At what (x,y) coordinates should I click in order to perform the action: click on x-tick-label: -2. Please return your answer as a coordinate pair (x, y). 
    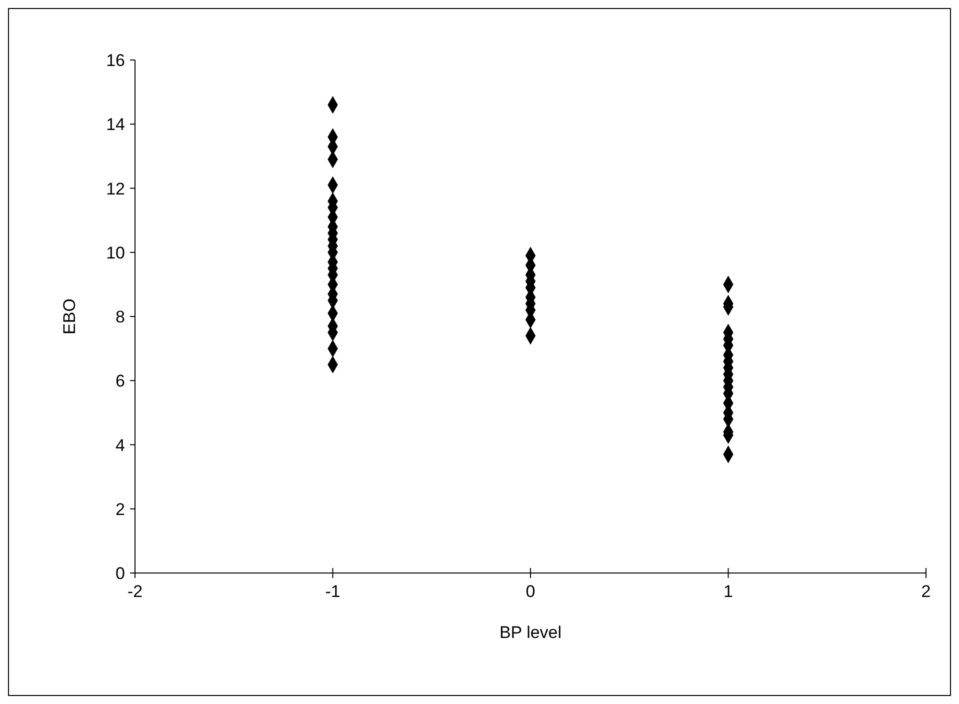
    Looking at the image, I should click on (135, 591).